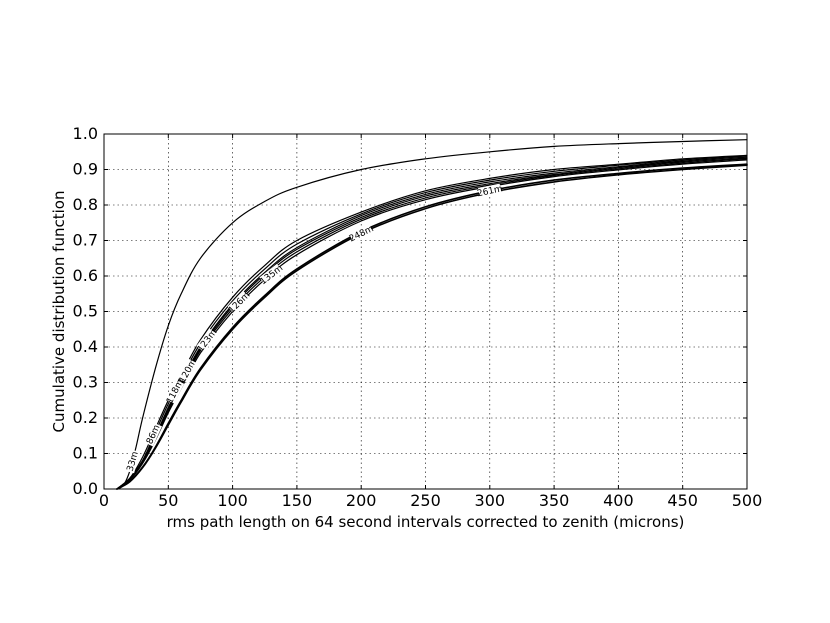 This screenshot has height=623, width=830. I want to click on curve-label-text: 248m, so click(362, 234).